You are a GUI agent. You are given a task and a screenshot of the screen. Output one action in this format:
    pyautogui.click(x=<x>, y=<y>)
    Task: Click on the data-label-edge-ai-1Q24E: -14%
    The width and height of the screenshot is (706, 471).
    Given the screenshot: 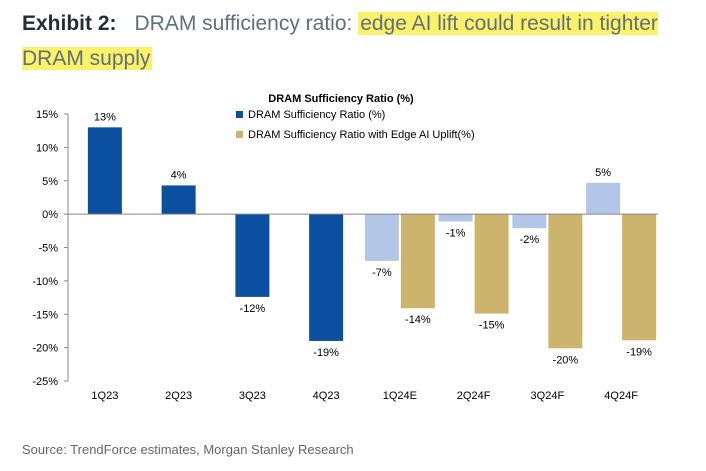 What is the action you would take?
    pyautogui.click(x=418, y=320)
    